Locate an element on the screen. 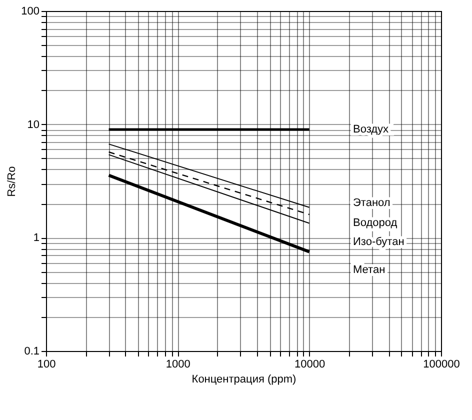 The image size is (472, 420). x-tick-label: 100000 is located at coordinates (441, 364).